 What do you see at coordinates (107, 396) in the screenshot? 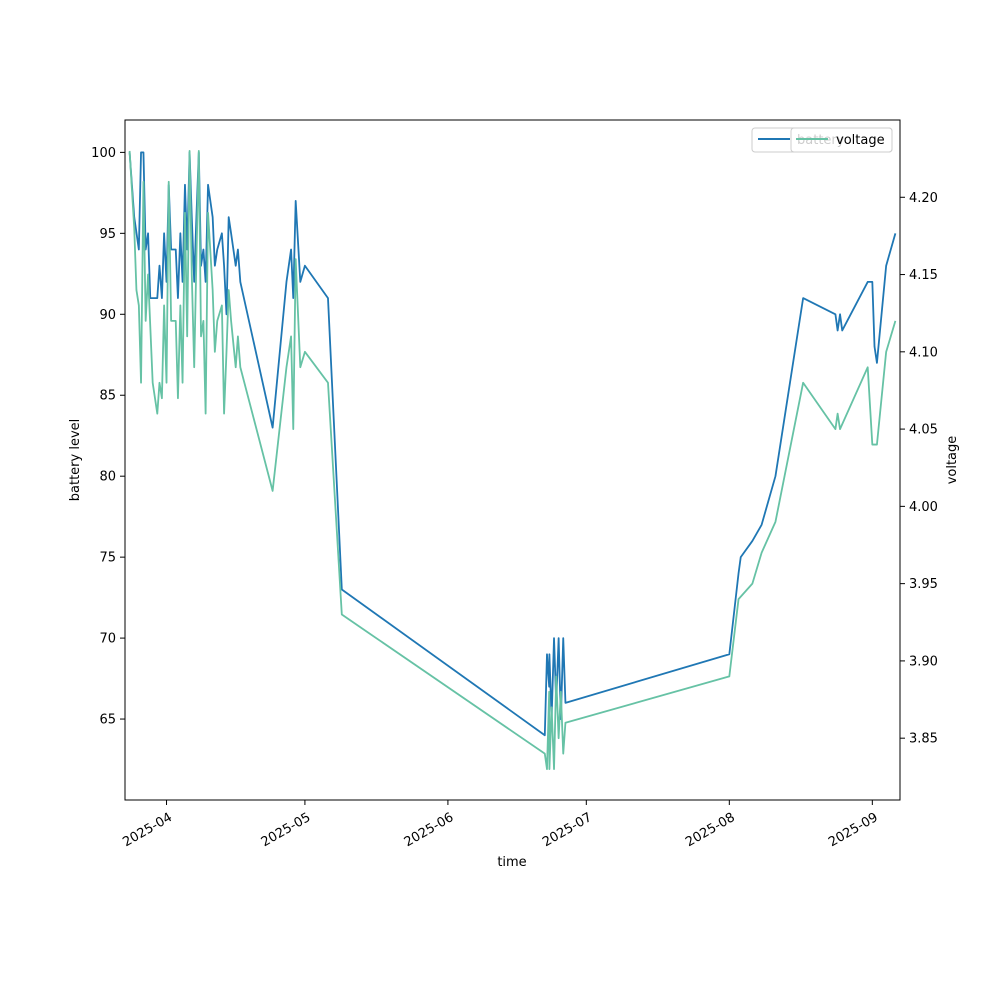
I see `y-left-tick-label: 85` at bounding box center [107, 396].